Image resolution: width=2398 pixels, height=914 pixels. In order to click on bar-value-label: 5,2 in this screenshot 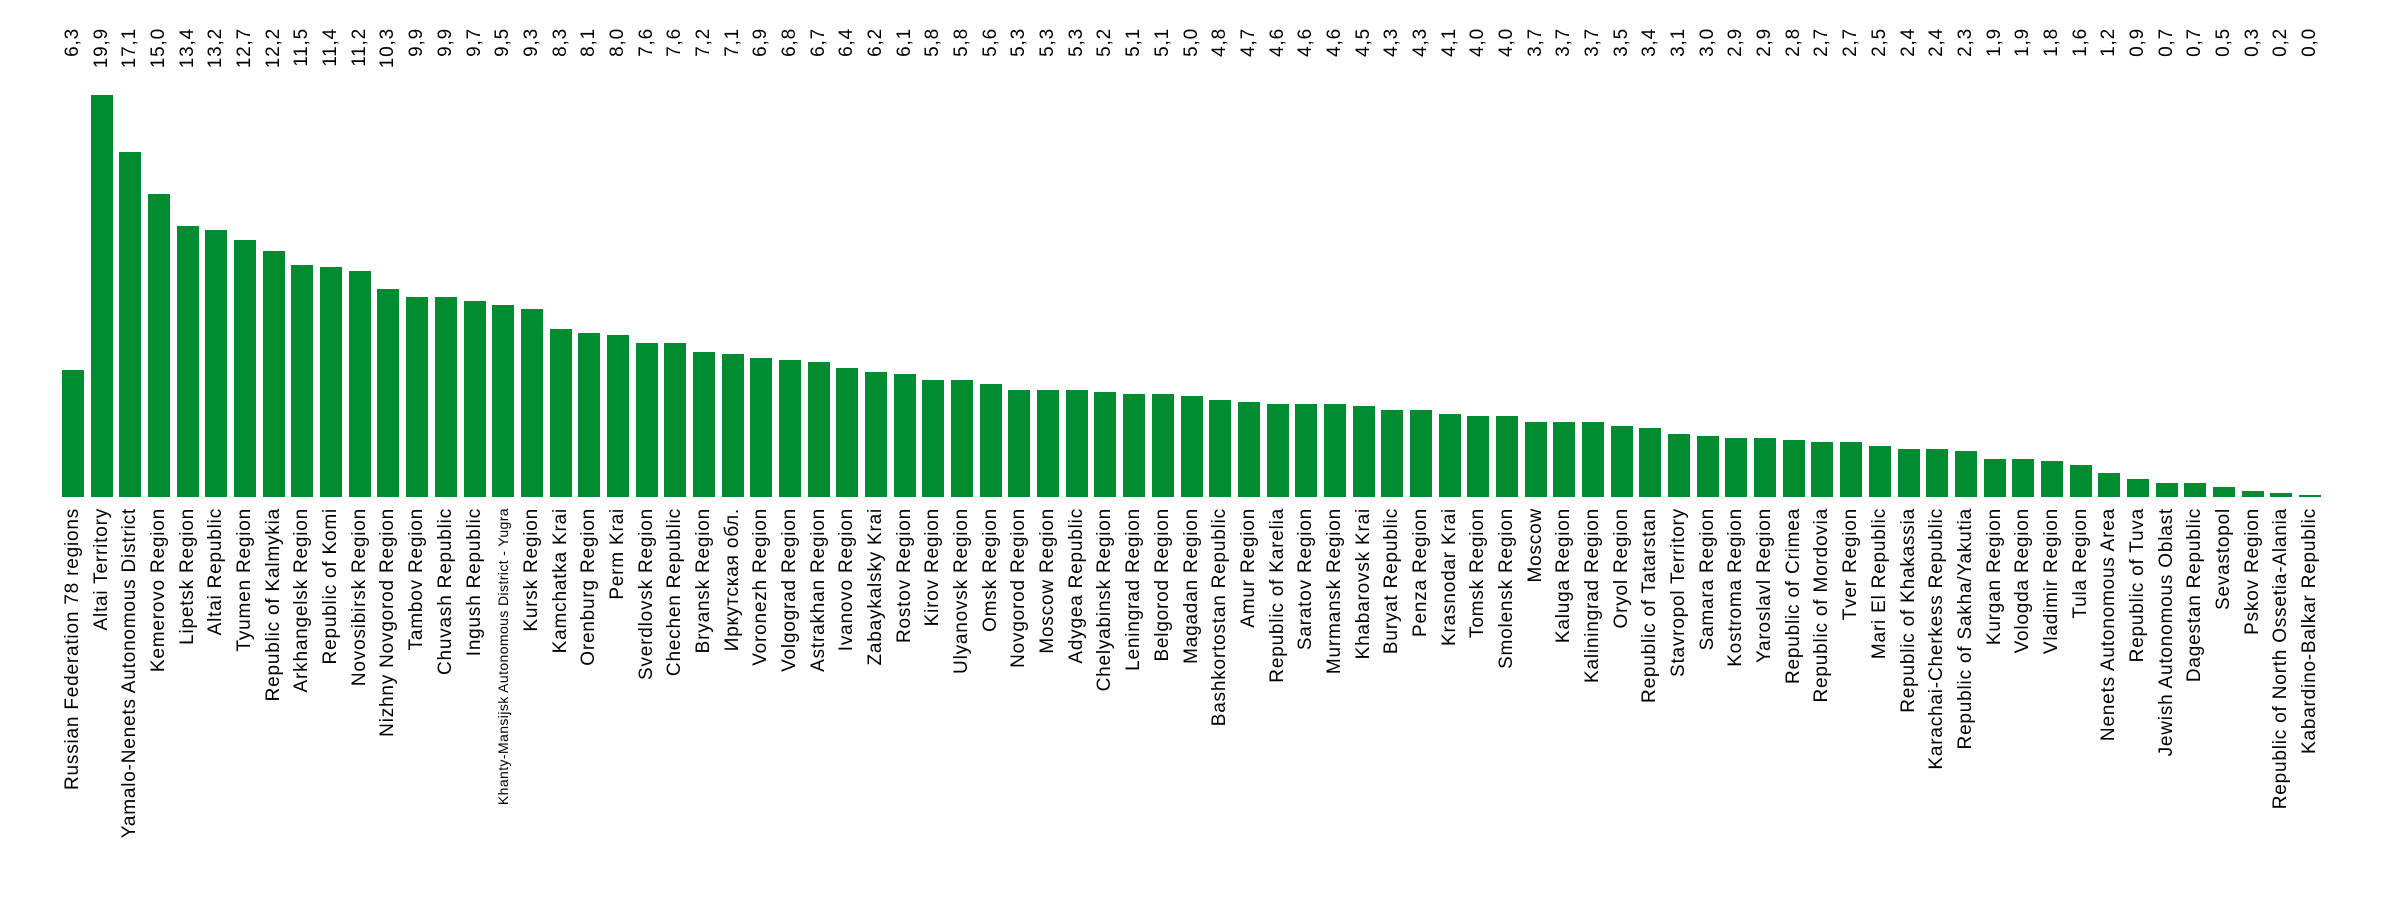, I will do `click(1105, 42)`.